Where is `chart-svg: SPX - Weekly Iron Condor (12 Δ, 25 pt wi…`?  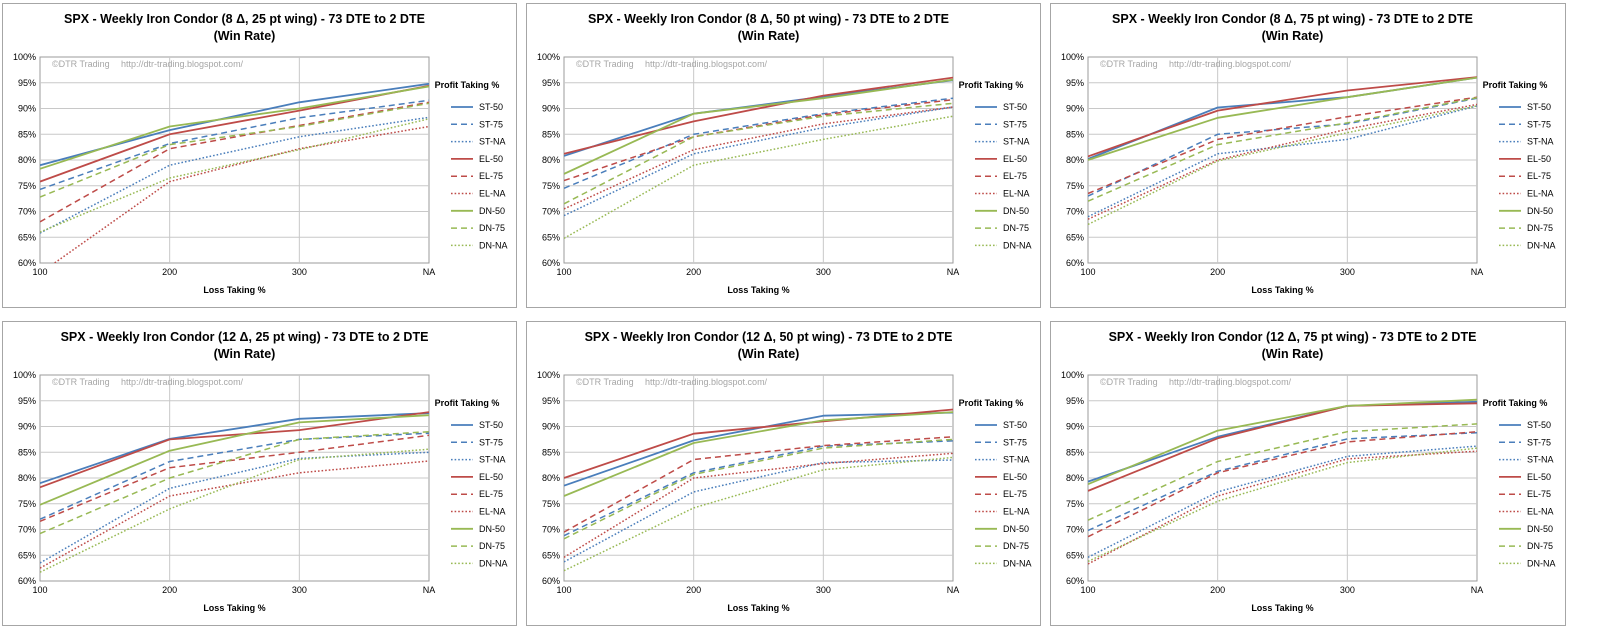 chart-svg: SPX - Weekly Iron Condor (12 Δ, 25 pt wi… is located at coordinates (260, 471).